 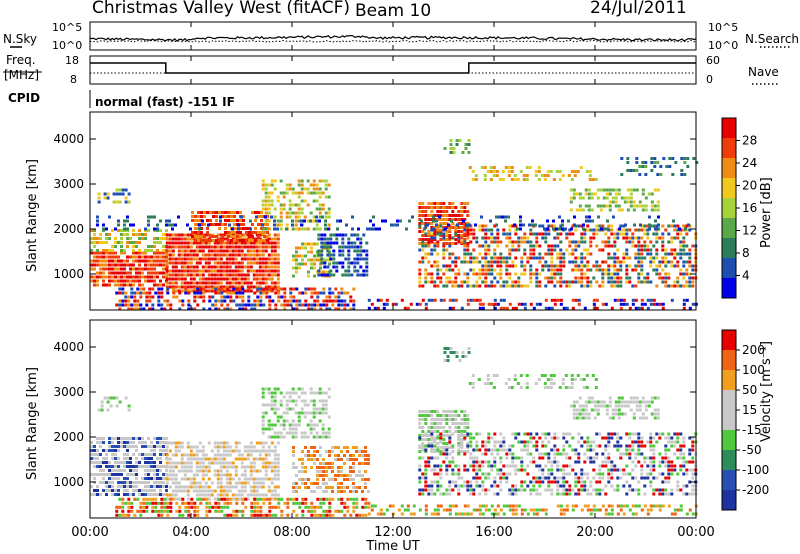 What do you see at coordinates (468, 274) in the screenshot?
I see `power-cell-1945` at bounding box center [468, 274].